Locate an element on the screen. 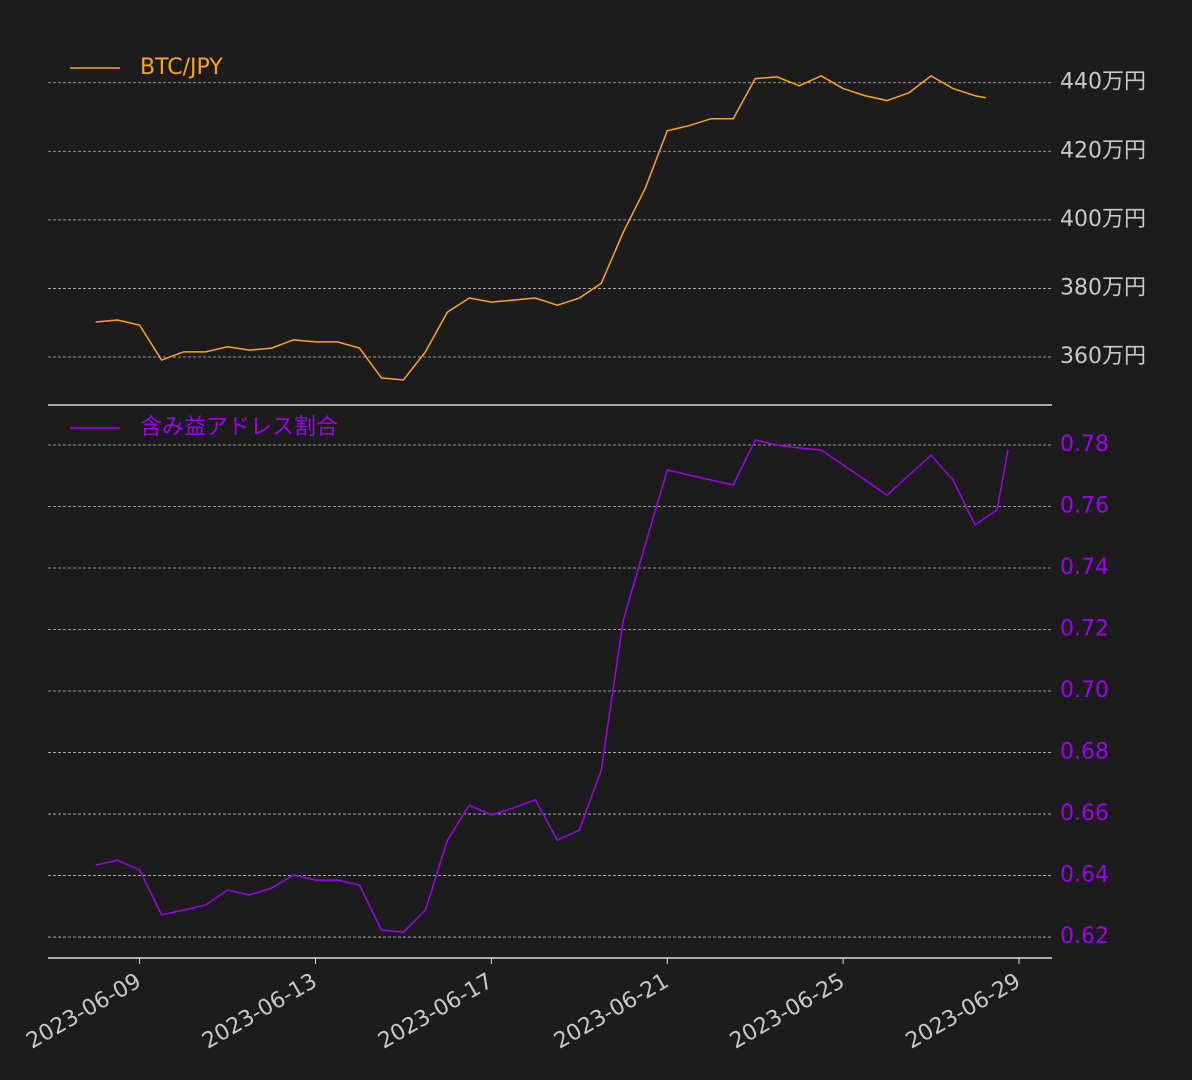  y-tick-label: 0.76 is located at coordinates (1084, 505).